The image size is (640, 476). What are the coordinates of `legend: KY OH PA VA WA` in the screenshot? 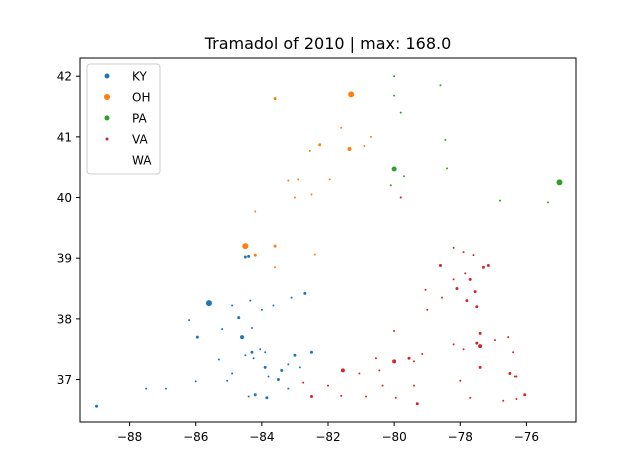 It's located at (123, 119).